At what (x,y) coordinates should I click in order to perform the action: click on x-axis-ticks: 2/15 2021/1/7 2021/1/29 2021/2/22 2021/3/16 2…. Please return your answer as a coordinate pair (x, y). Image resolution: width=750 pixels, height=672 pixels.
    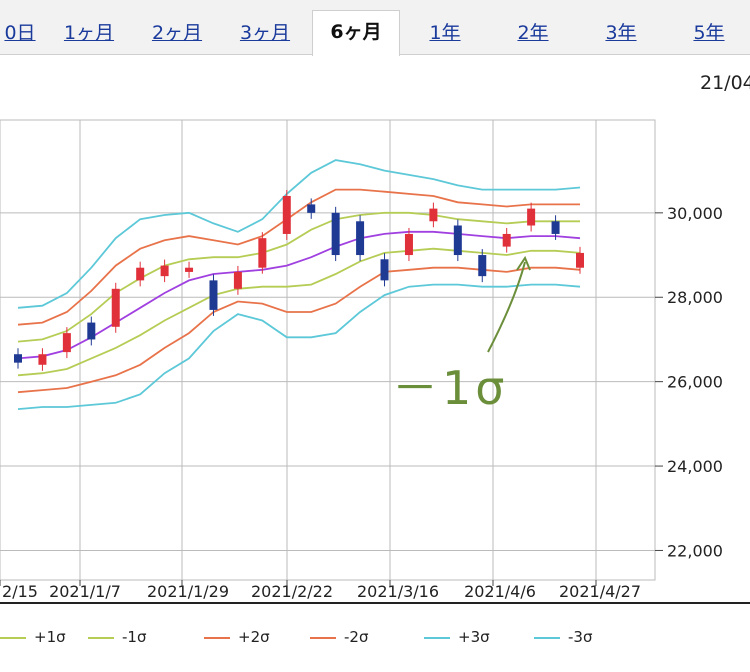
    Looking at the image, I should click on (320, 590).